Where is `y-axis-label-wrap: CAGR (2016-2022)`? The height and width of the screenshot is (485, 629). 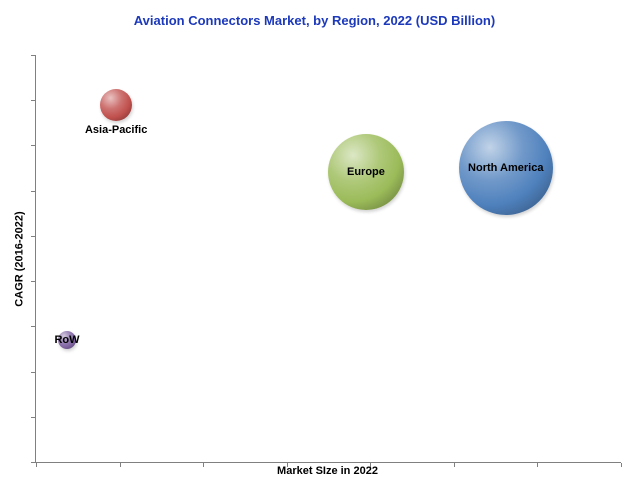
y-axis-label-wrap: CAGR (2016-2022) is located at coordinates (20, 258).